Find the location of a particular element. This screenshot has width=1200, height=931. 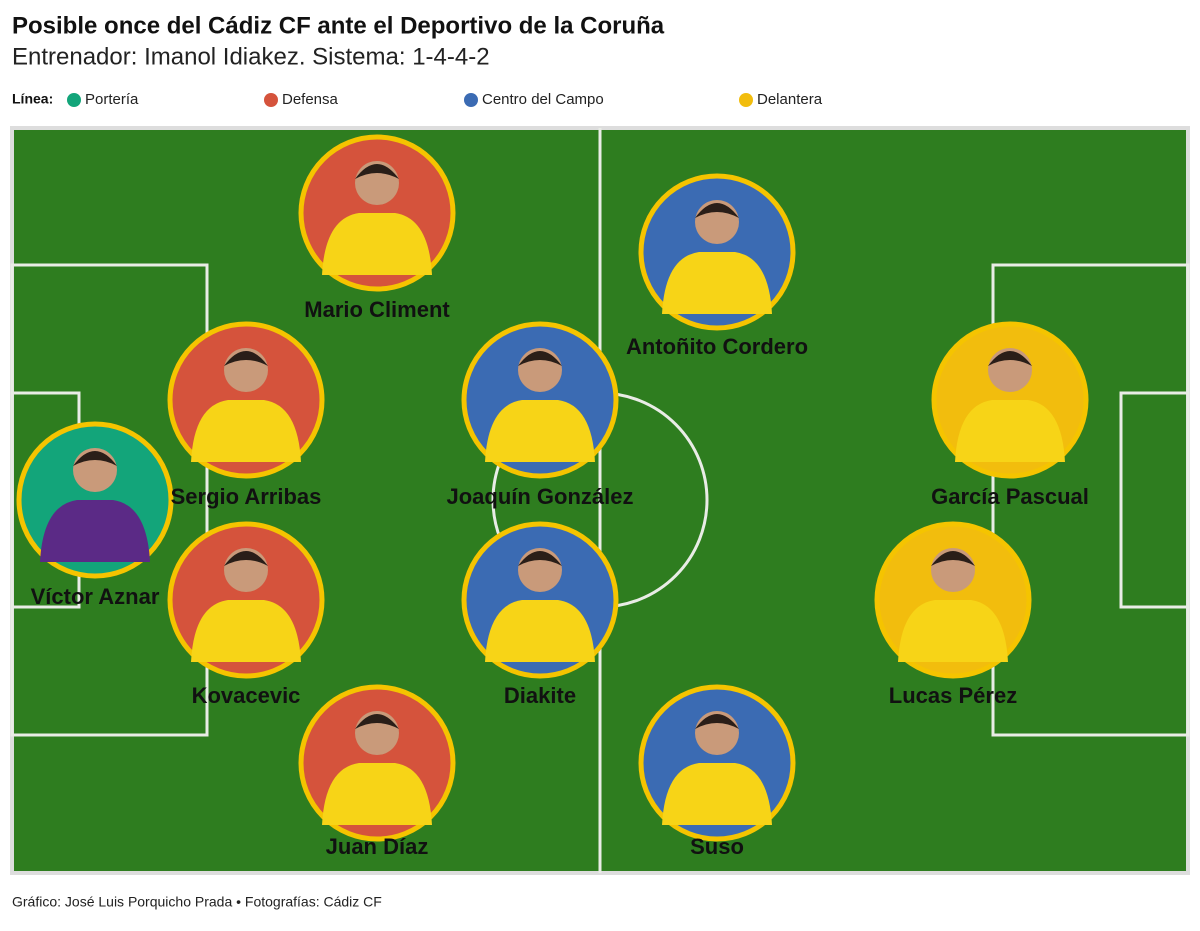

player-name: Sergio Arribas is located at coordinates (246, 496).